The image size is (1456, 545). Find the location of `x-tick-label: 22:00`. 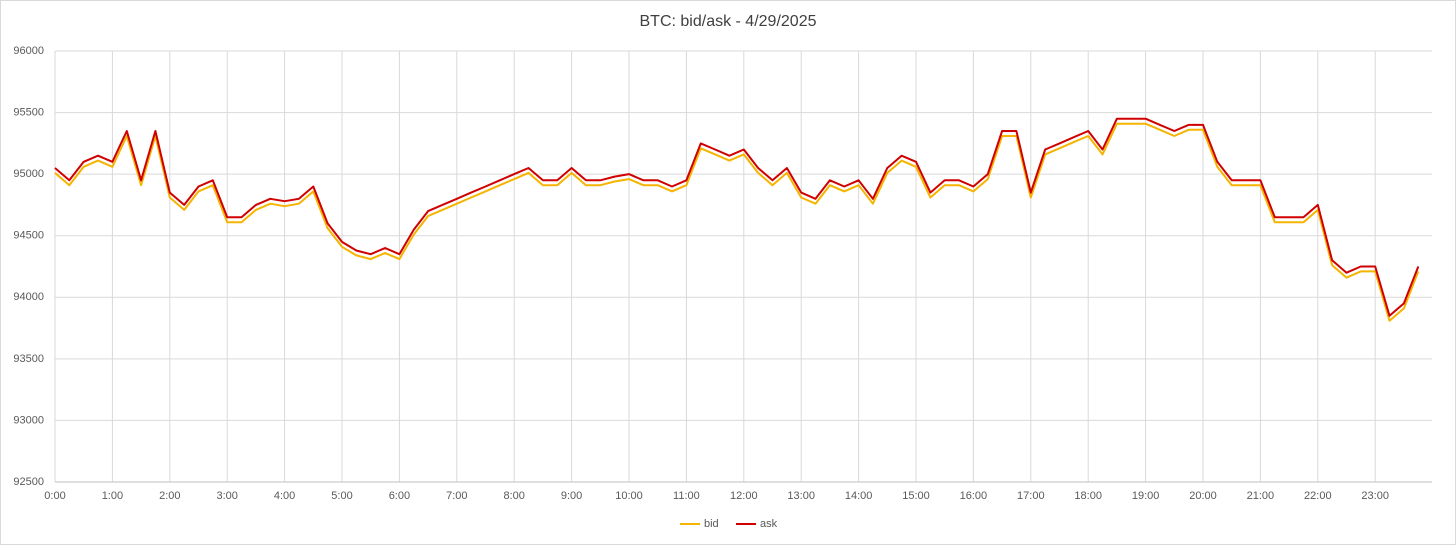

x-tick-label: 22:00 is located at coordinates (1318, 496).